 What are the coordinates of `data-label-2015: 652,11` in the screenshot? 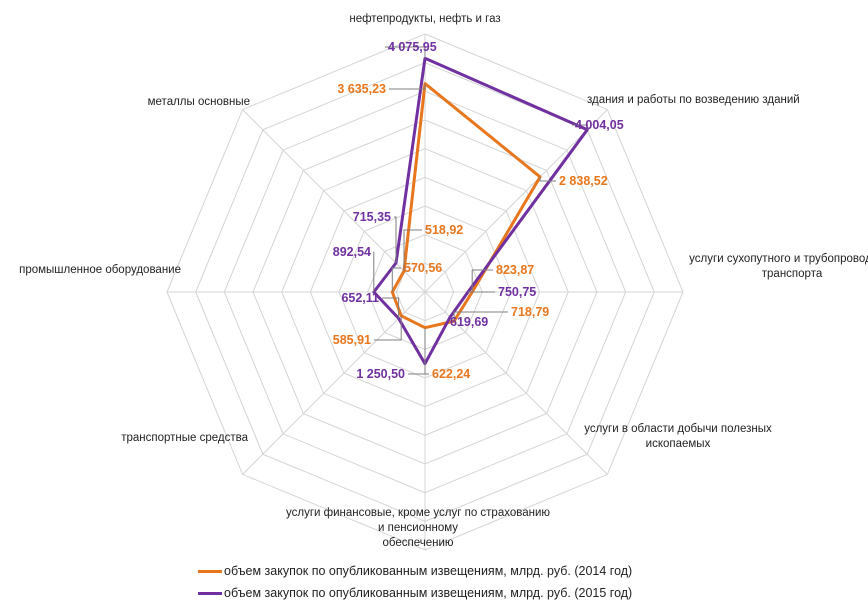 It's located at (360, 298).